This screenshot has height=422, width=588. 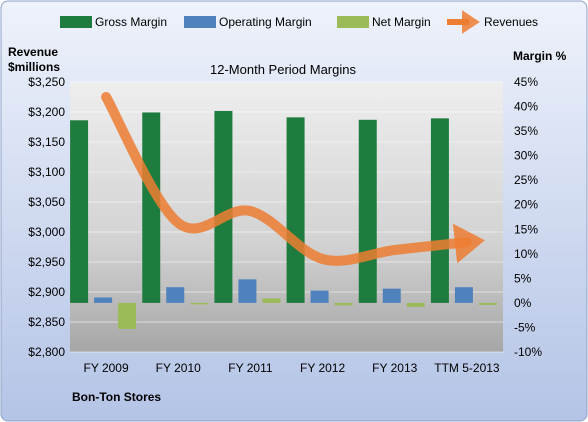 What do you see at coordinates (526, 131) in the screenshot?
I see `right-tick-label: 35%` at bounding box center [526, 131].